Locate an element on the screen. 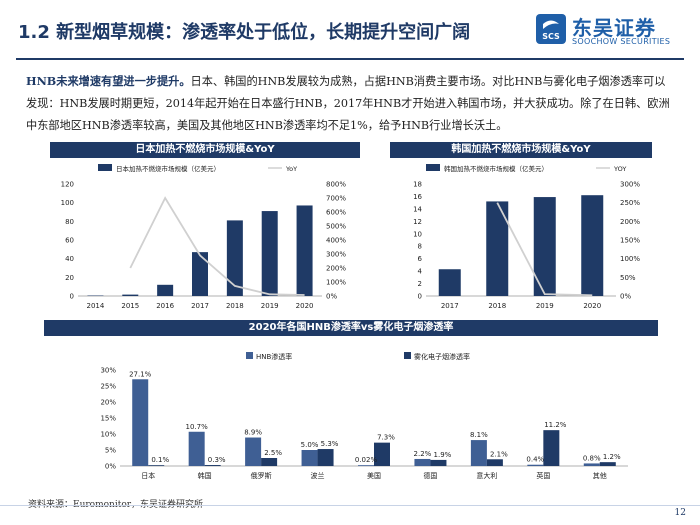 The height and width of the screenshot is (525, 700). y2-tick-label: 400% is located at coordinates (336, 241).